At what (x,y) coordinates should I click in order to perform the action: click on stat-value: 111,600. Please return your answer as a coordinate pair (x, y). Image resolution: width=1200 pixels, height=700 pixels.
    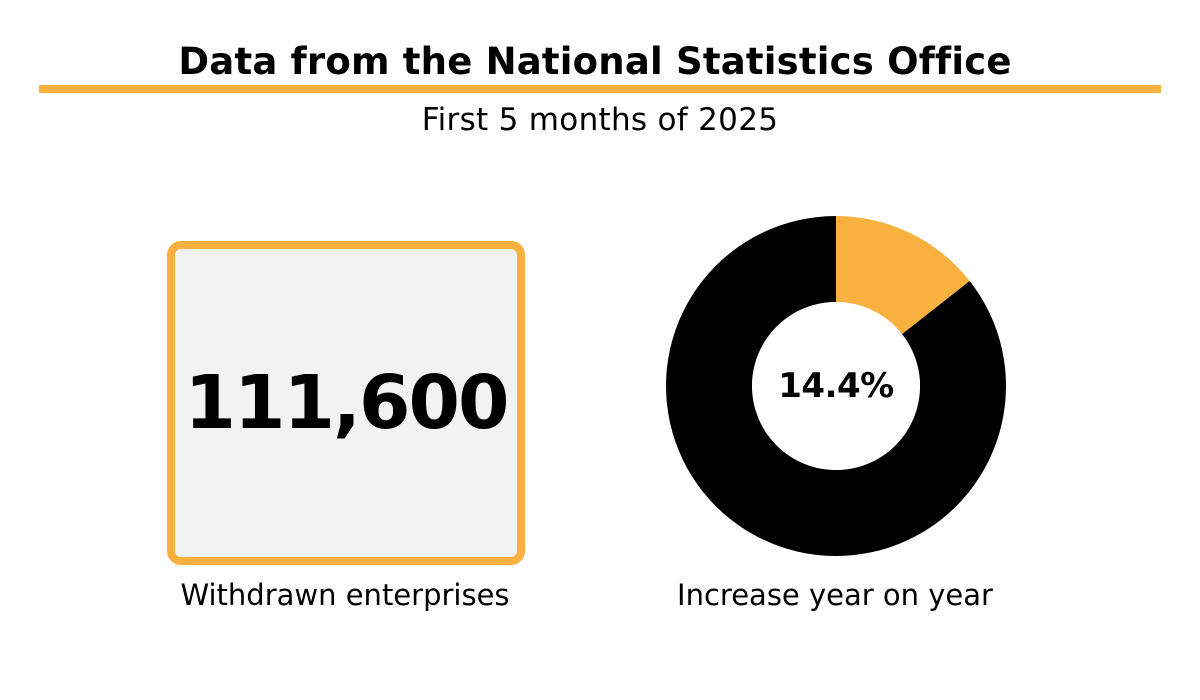
    Looking at the image, I should click on (346, 403).